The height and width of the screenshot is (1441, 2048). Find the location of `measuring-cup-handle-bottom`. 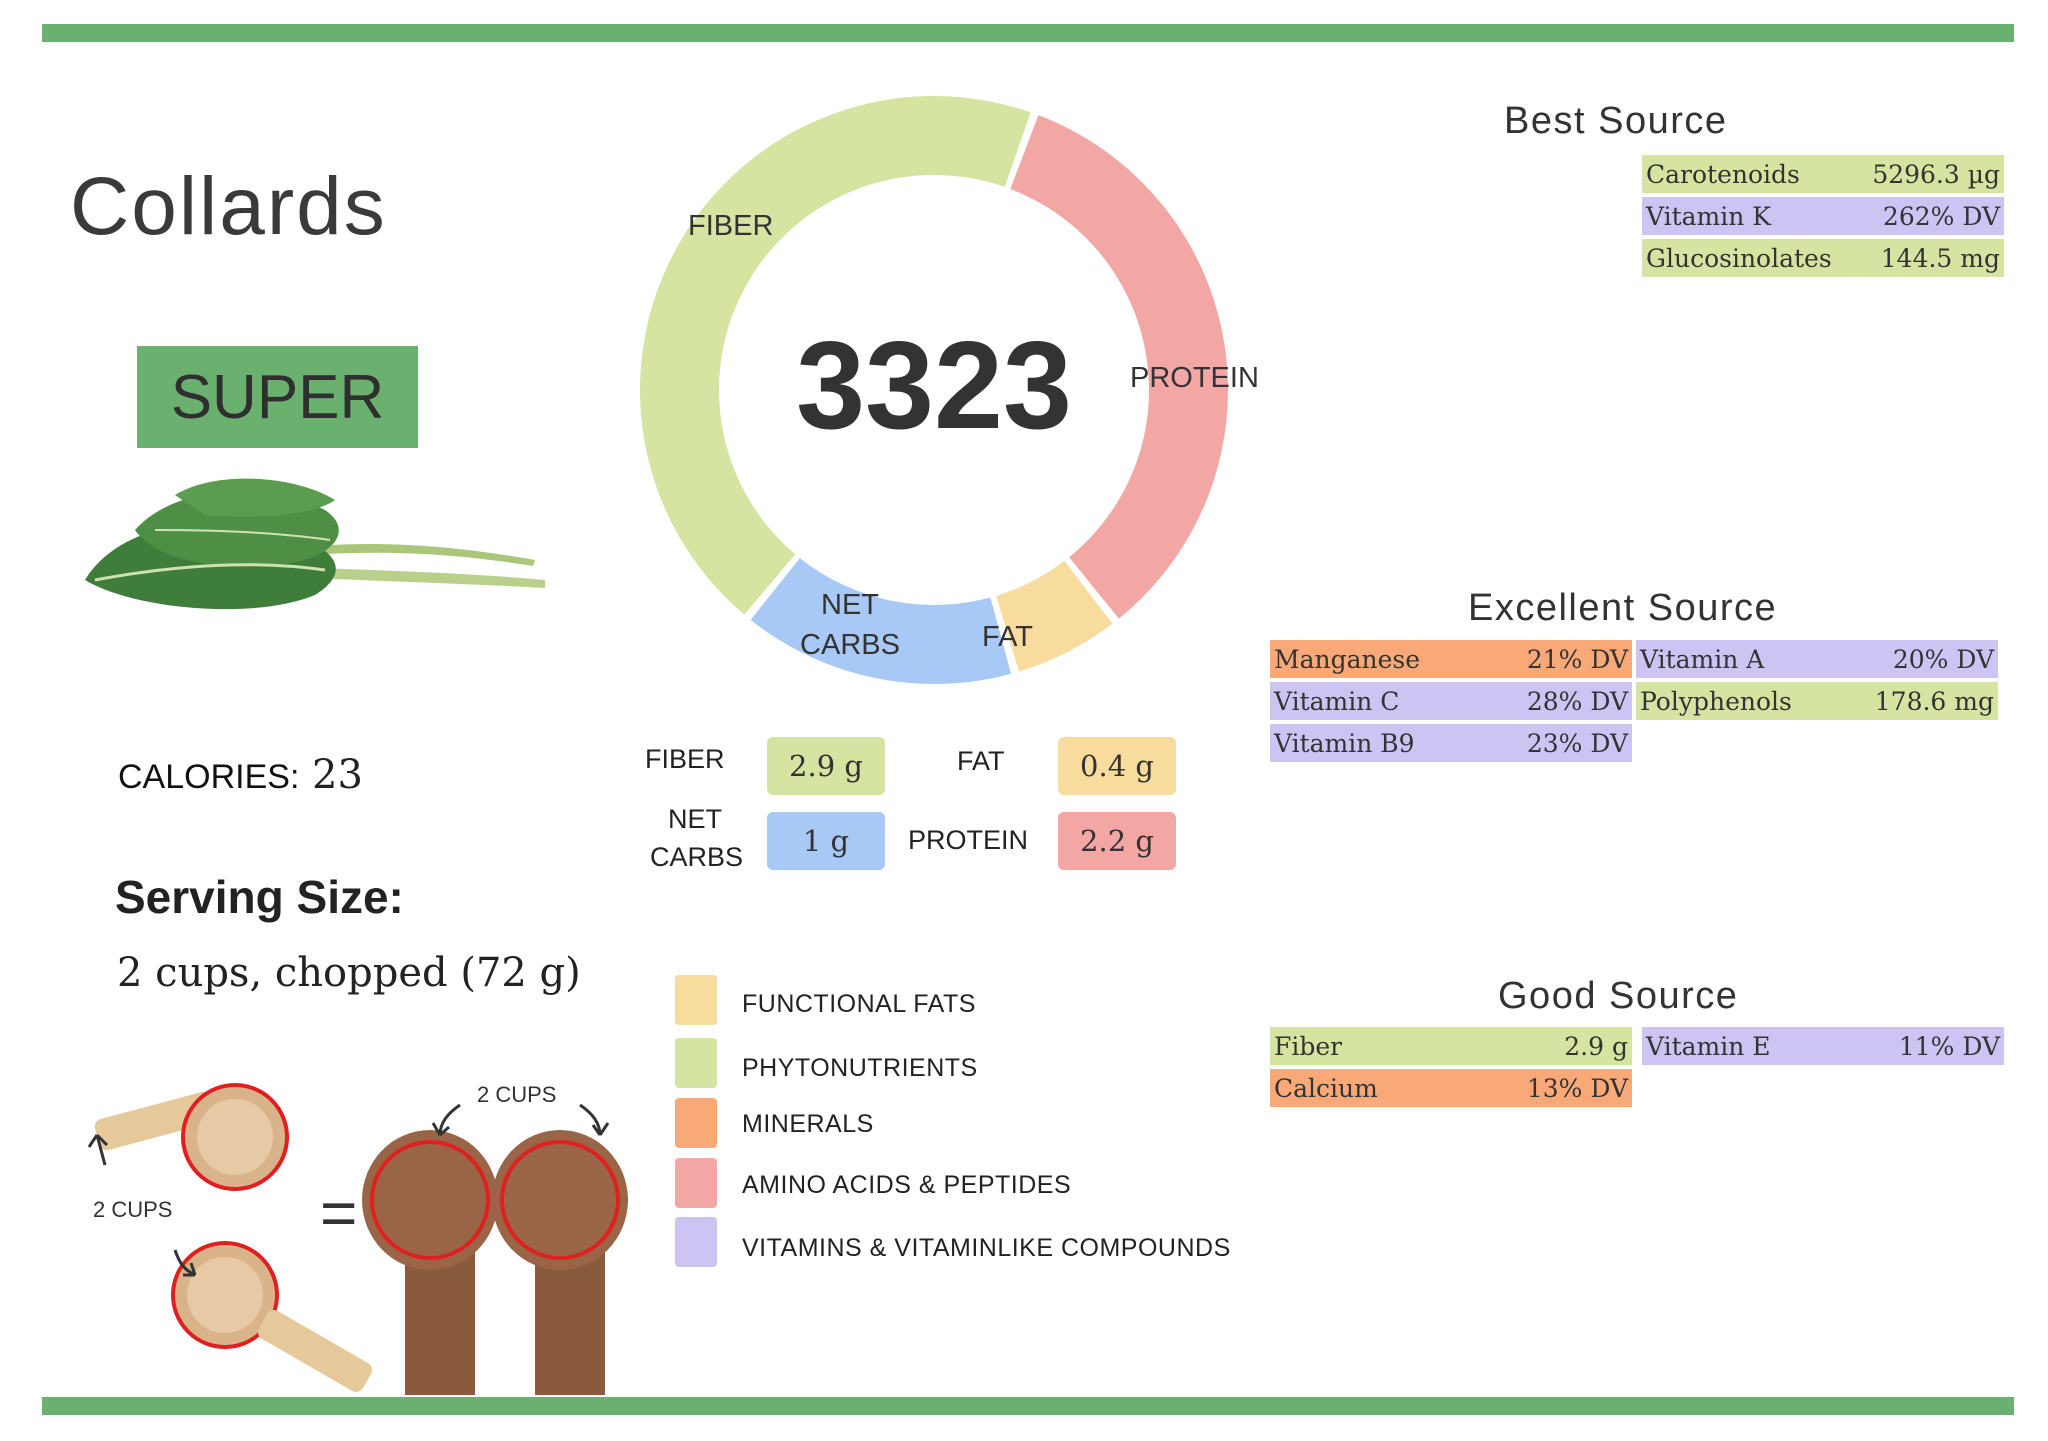

measuring-cup-handle-bottom is located at coordinates (315, 1351).